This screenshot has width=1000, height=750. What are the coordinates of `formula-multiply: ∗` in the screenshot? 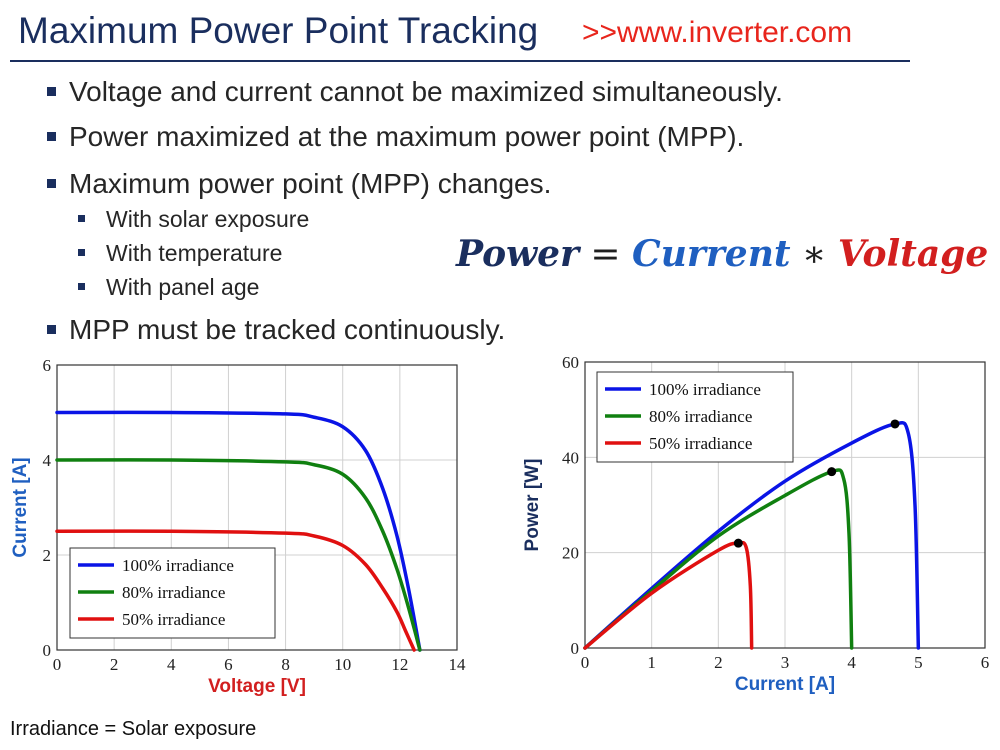 It's located at (814, 254).